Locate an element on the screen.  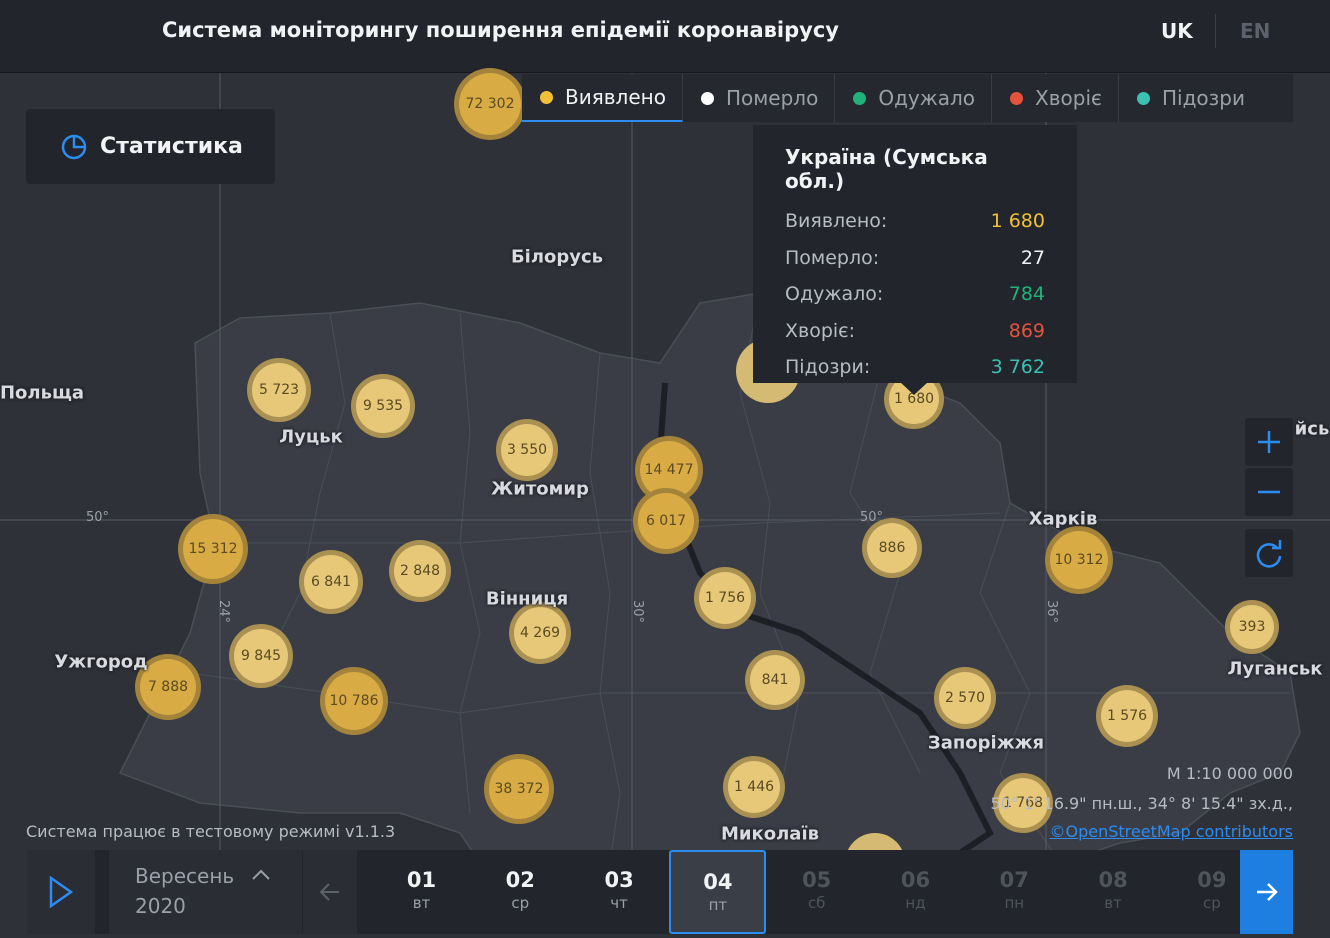
case-marker: 38 372 is located at coordinates (519, 789).